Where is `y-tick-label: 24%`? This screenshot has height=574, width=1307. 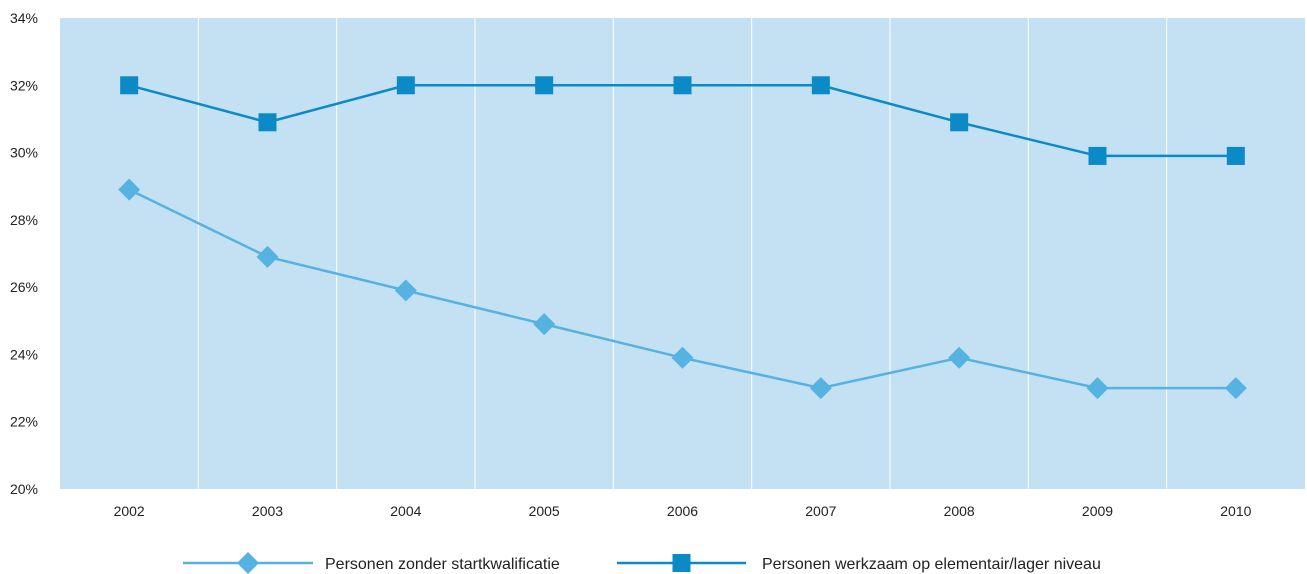 y-tick-label: 24% is located at coordinates (24, 354).